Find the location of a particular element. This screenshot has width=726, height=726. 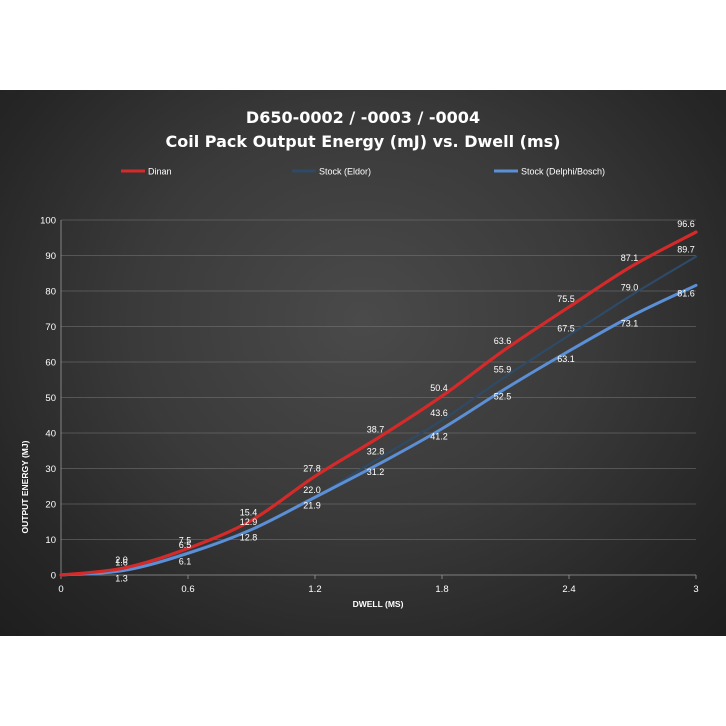

data-label: 79.0 is located at coordinates (630, 288).